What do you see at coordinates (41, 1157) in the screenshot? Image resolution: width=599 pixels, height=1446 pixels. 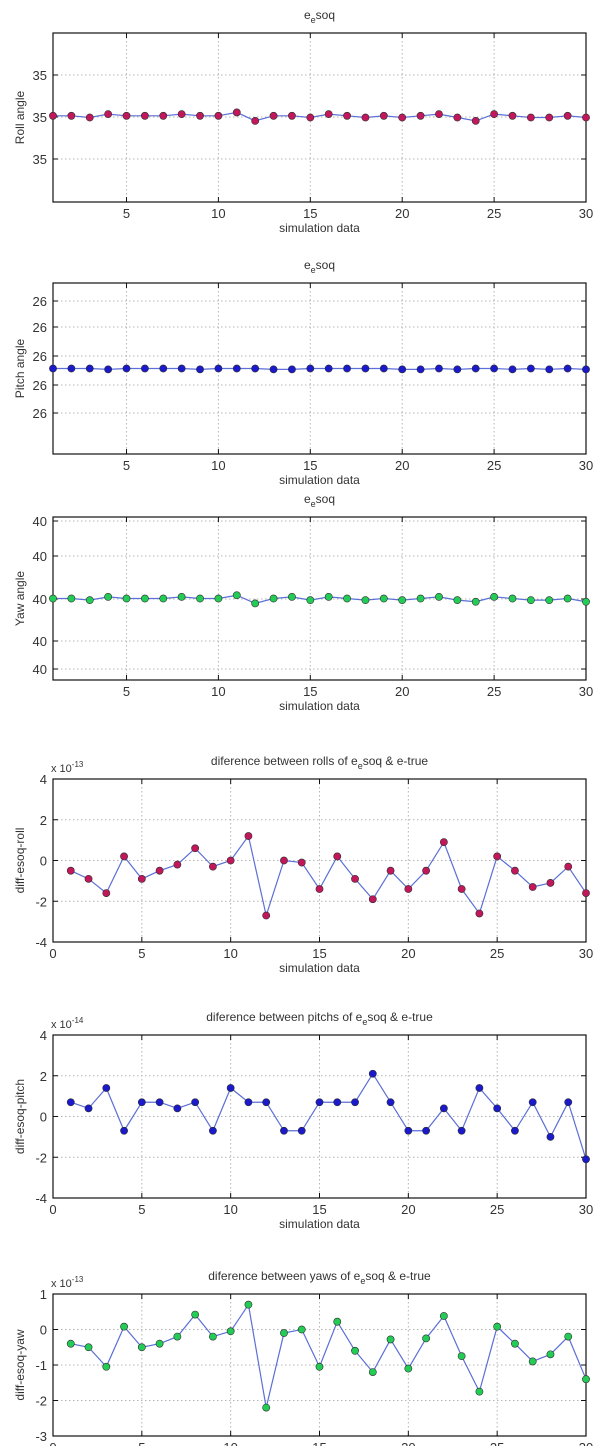 I see `y-tick-label: -2` at bounding box center [41, 1157].